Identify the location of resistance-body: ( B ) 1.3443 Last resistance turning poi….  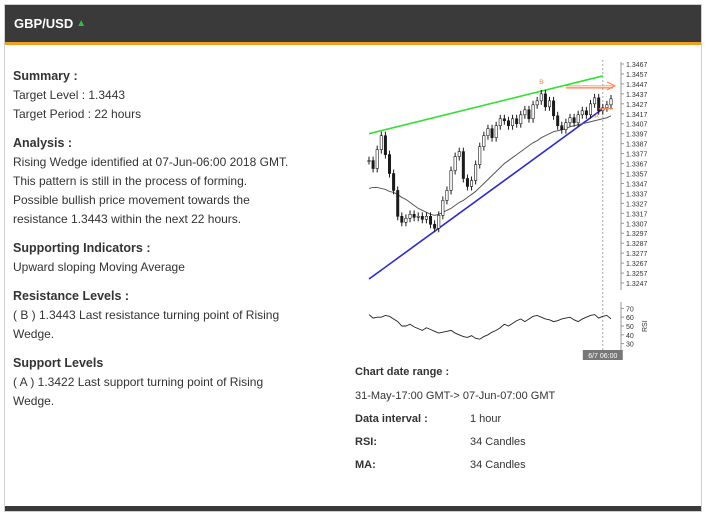
(146, 324).